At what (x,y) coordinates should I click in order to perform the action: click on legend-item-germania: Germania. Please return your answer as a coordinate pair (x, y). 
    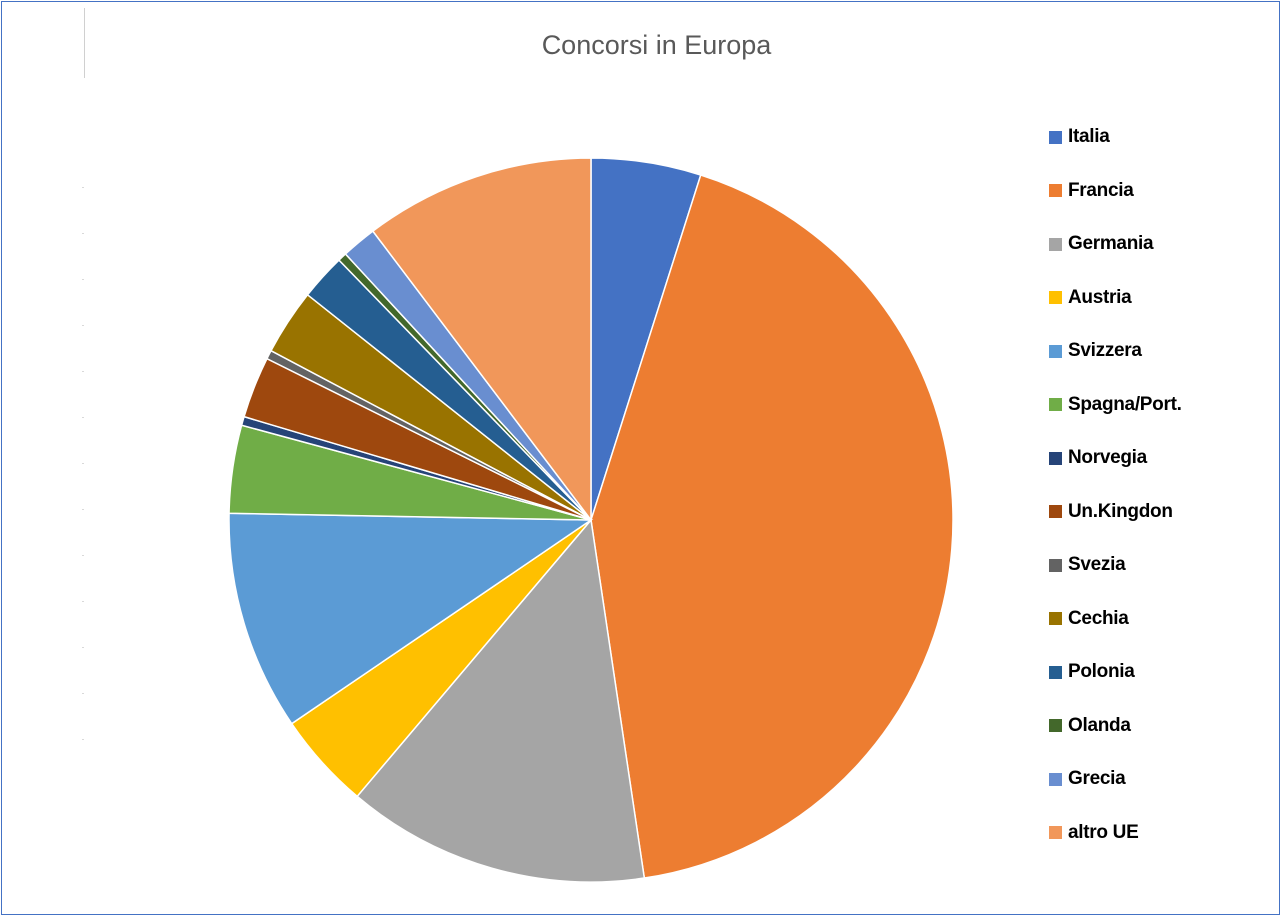
    Looking at the image, I should click on (1101, 244).